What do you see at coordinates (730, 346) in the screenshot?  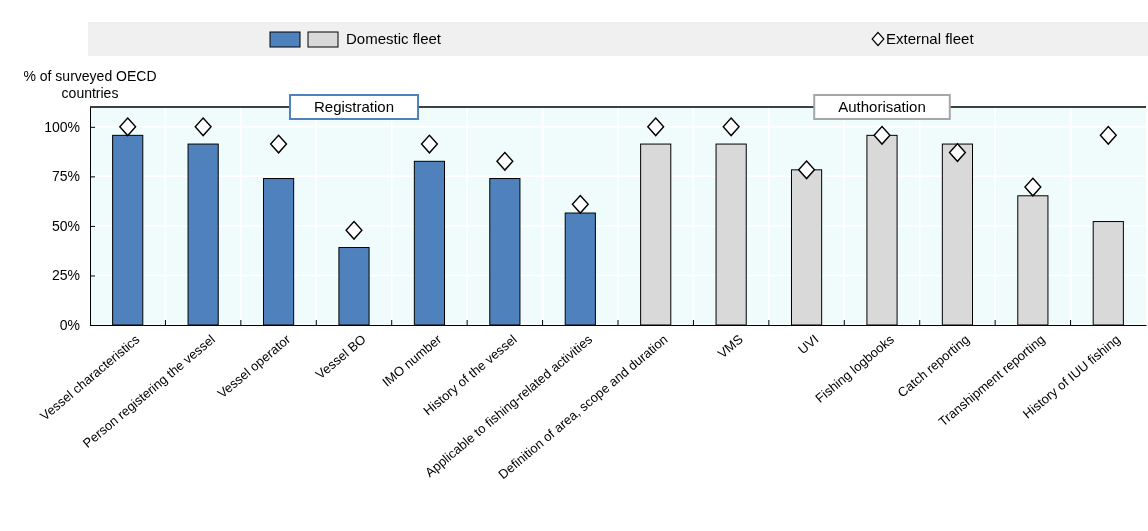 I see `x-tick-label: VMS` at bounding box center [730, 346].